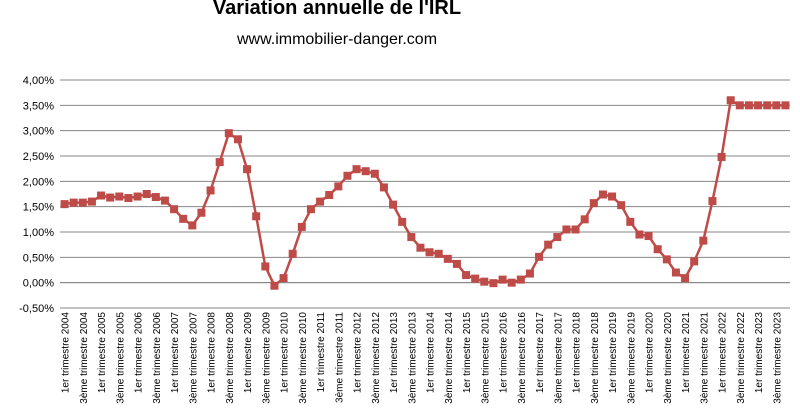 This screenshot has height=419, width=800. Describe the element at coordinates (38, 258) in the screenshot. I see `y-tick-label: 0,50%` at that location.